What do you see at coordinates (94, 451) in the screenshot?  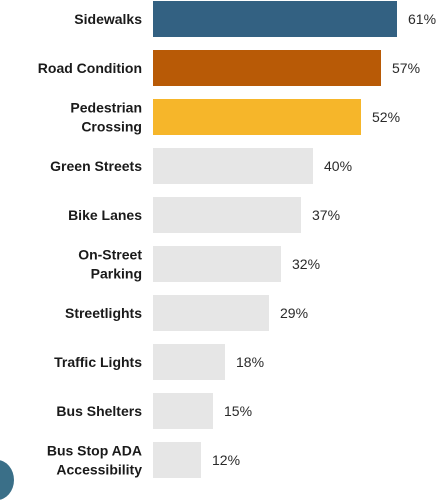 I see `category-label-9-line-0: Bus Stop ADA` at bounding box center [94, 451].